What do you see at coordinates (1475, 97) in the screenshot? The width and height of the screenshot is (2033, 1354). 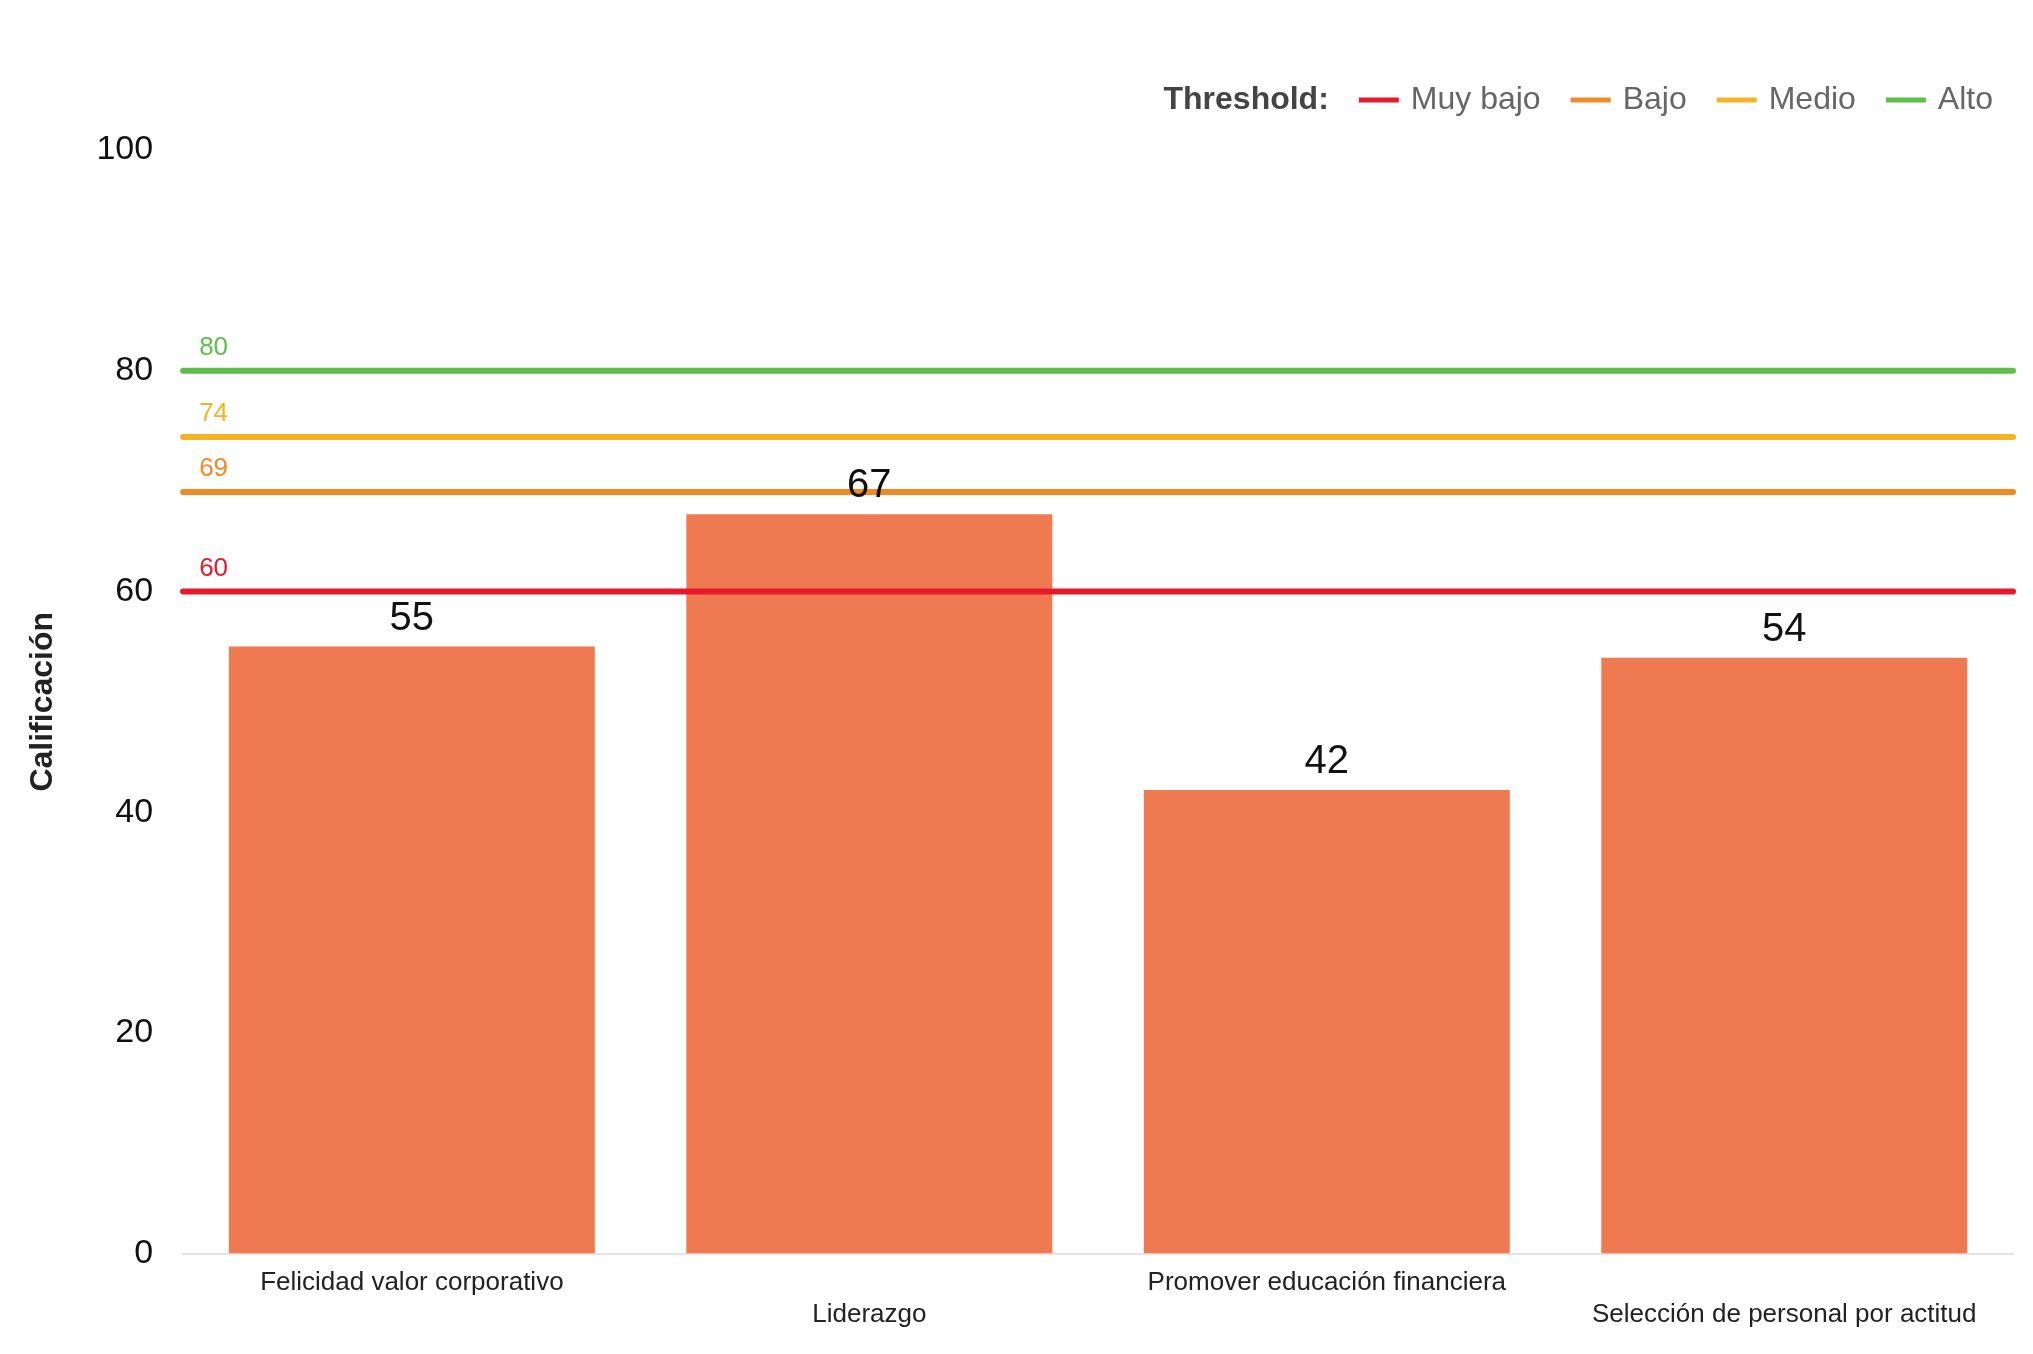 I see `legend-label: Muy bajo` at bounding box center [1475, 97].